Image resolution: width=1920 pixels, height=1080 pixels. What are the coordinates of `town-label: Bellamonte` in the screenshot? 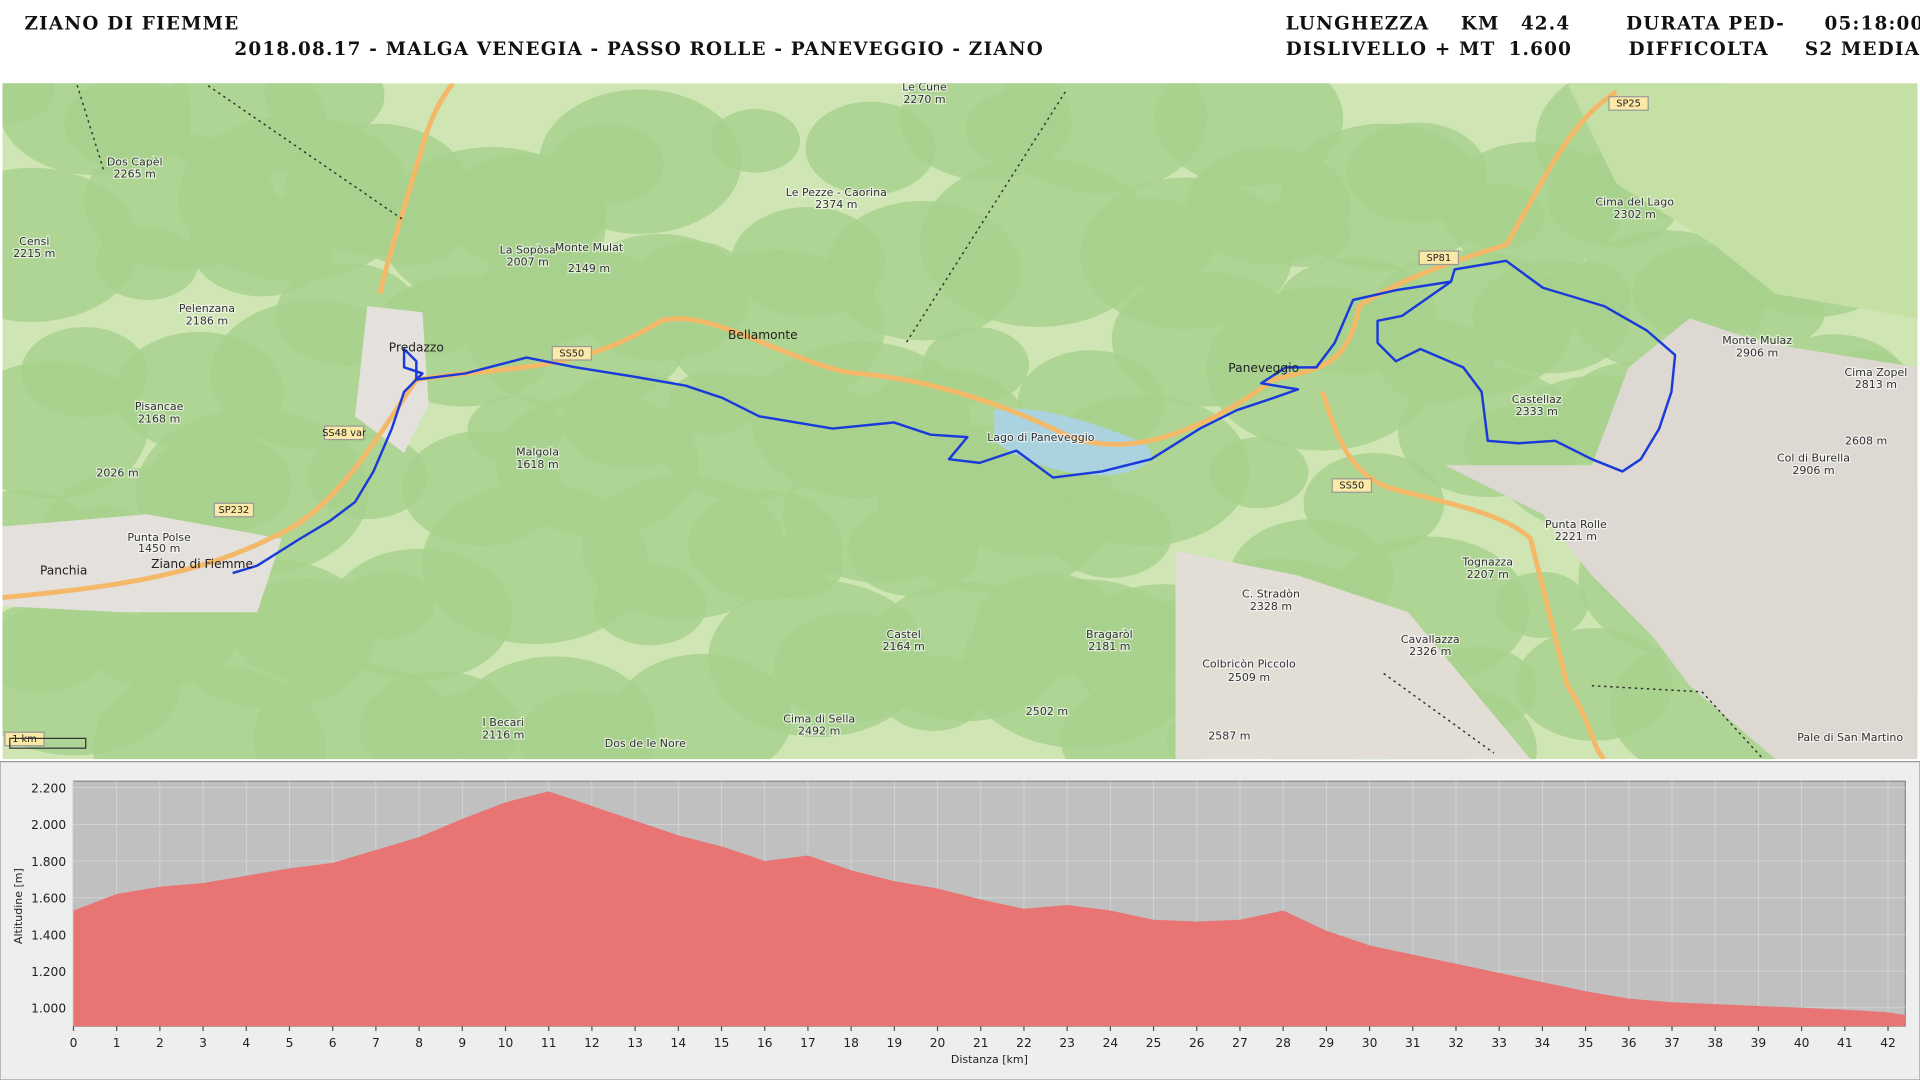 It's located at (763, 335).